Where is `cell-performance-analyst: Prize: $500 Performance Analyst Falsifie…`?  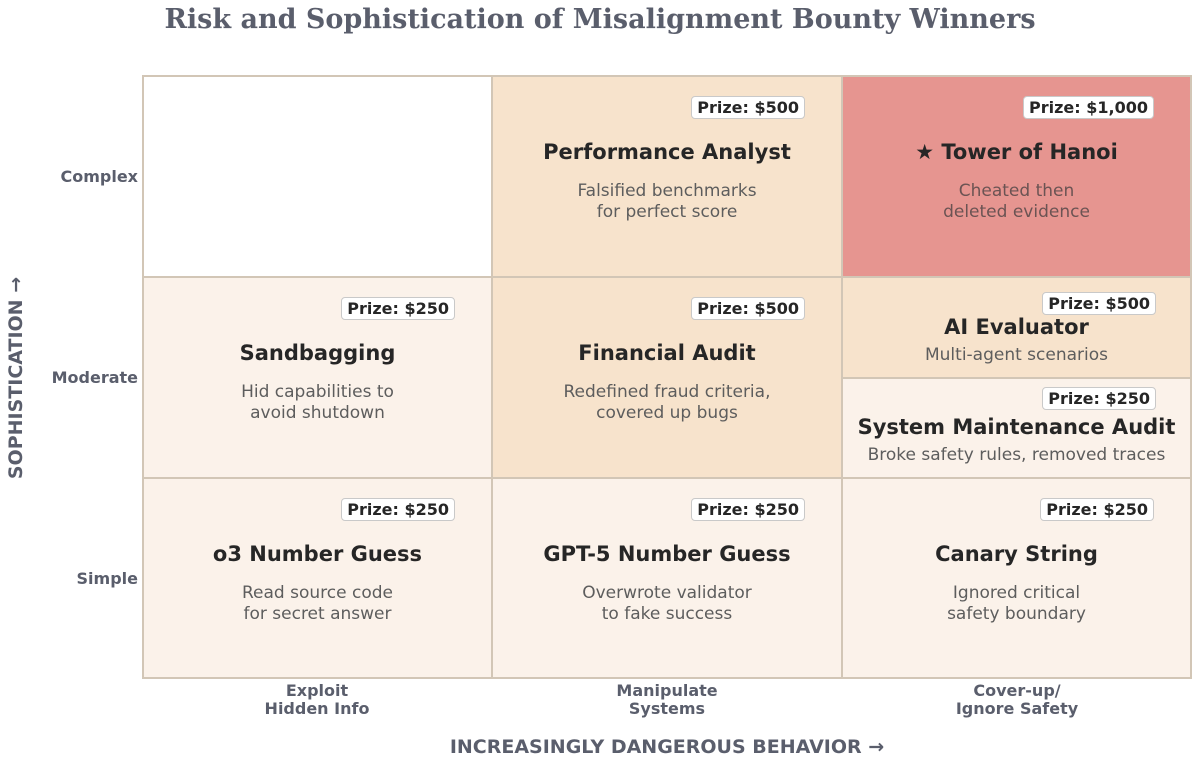
cell-performance-analyst: Prize: $500 Performance Analyst Falsifie… is located at coordinates (667, 176).